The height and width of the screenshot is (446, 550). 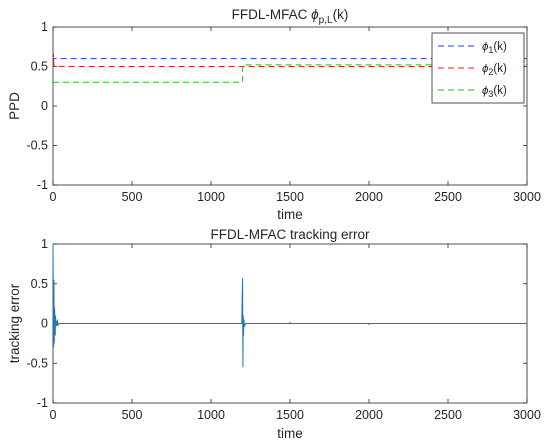 I want to click on legend-label-2: ϕ2(k), so click(x=494, y=70).